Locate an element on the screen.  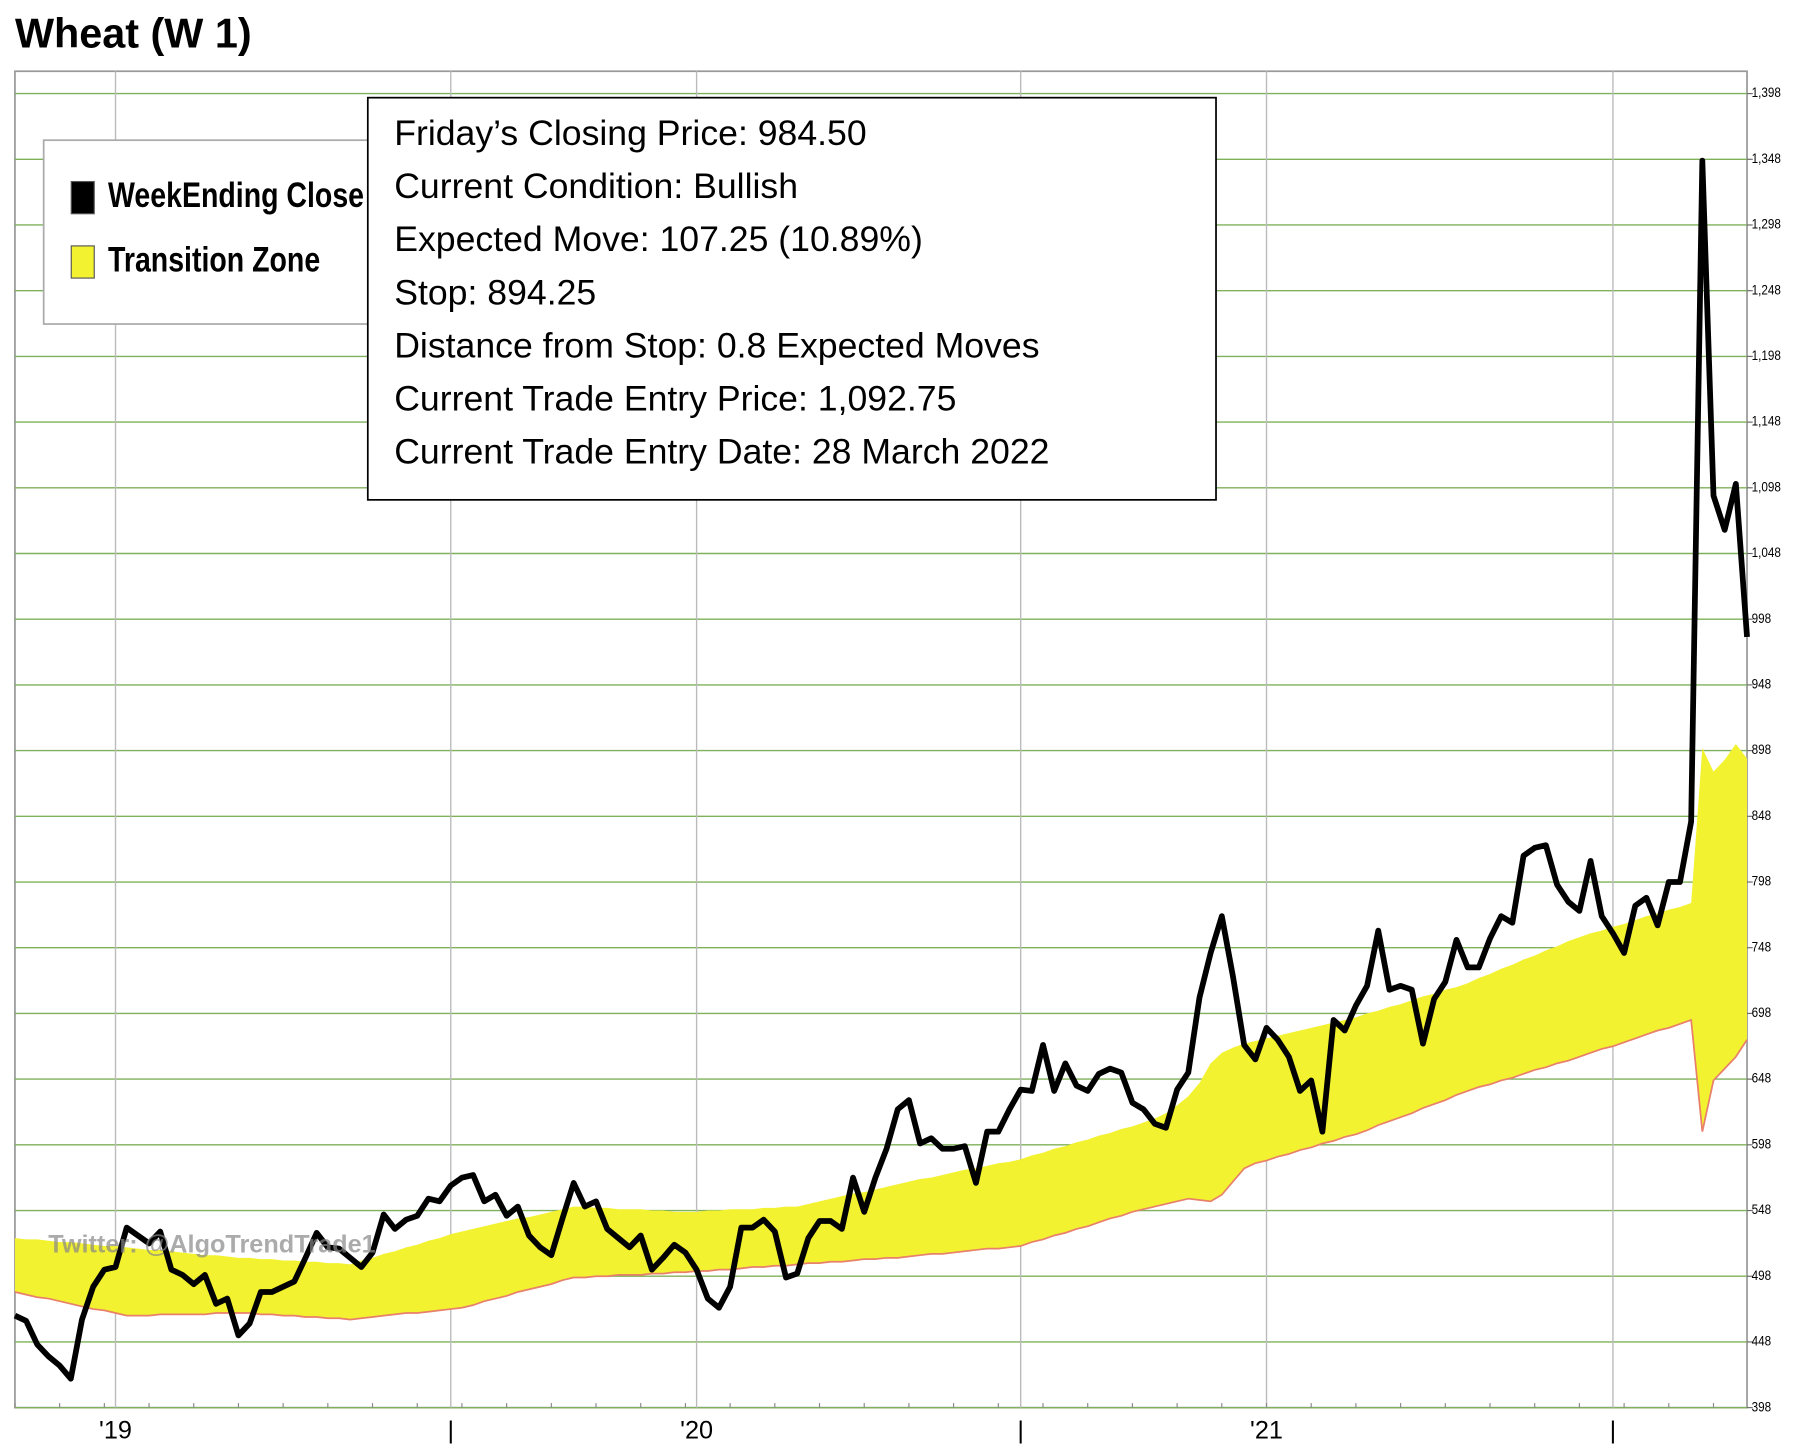
y-tick-label: 748 is located at coordinates (1762, 946).